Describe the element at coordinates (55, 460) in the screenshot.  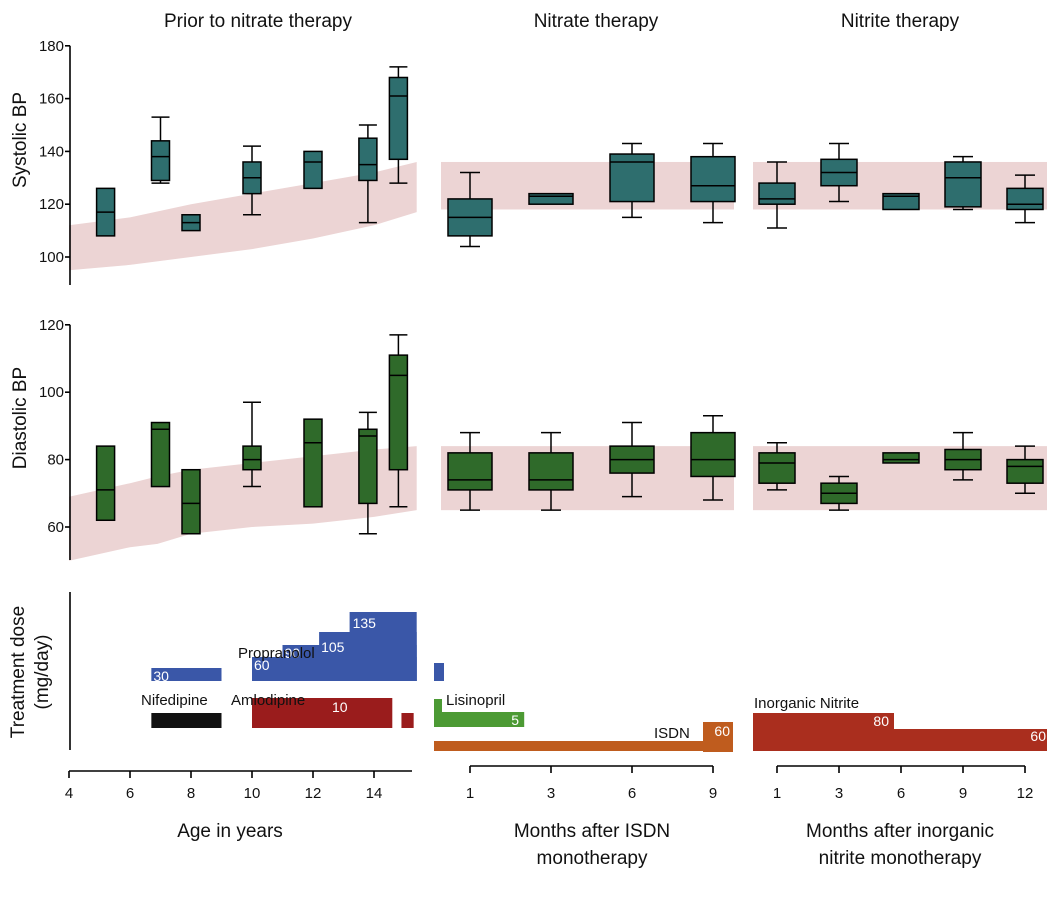
I see `diastolic-y-tick-label: 80` at that location.